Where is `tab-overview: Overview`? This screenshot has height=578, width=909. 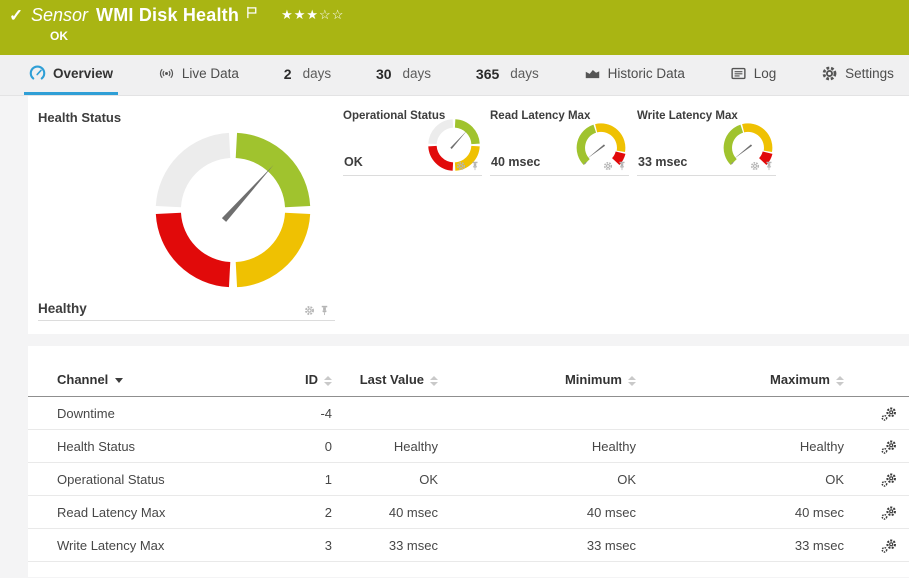 tab-overview: Overview is located at coordinates (71, 75).